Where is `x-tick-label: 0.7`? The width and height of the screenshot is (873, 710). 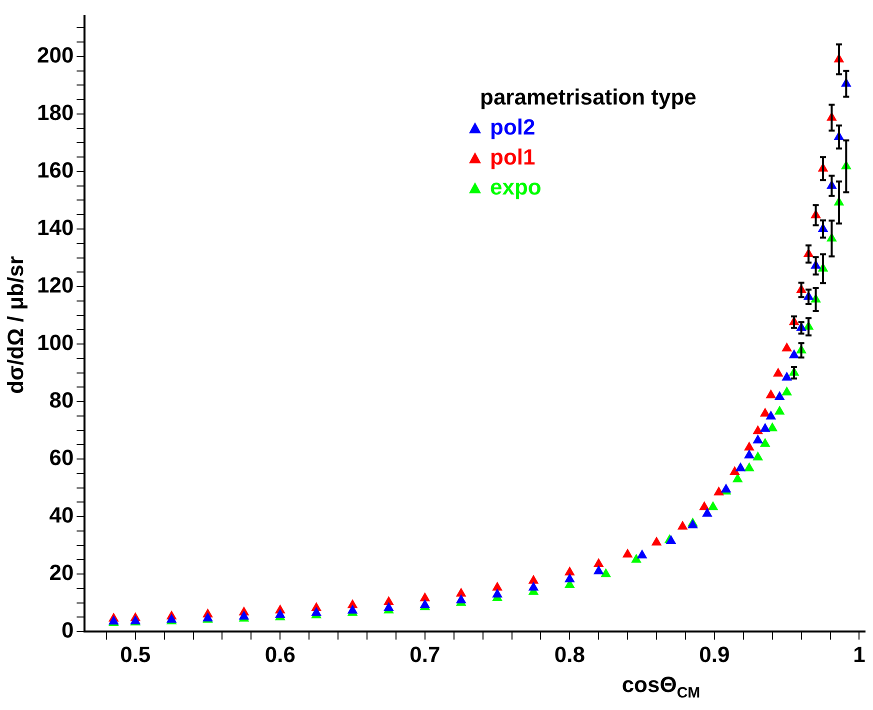
x-tick-label: 0.7 is located at coordinates (425, 654).